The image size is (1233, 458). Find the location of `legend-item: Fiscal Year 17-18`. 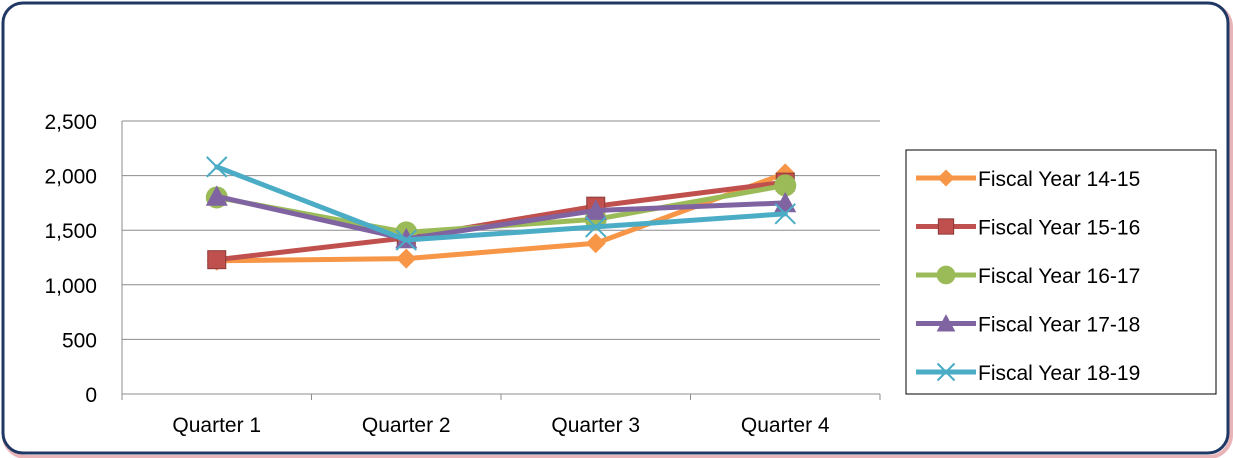

legend-item: Fiscal Year 17-18 is located at coordinates (1028, 325).